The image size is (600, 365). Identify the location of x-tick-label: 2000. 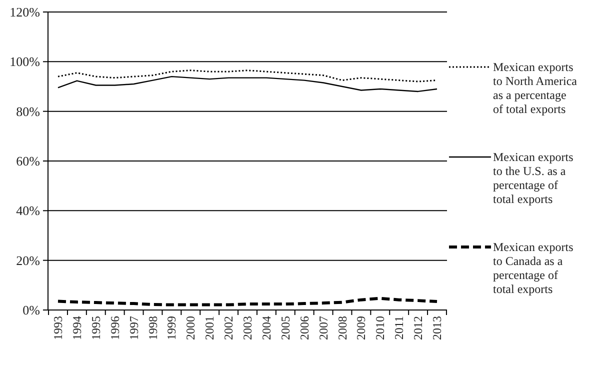
(191, 328).